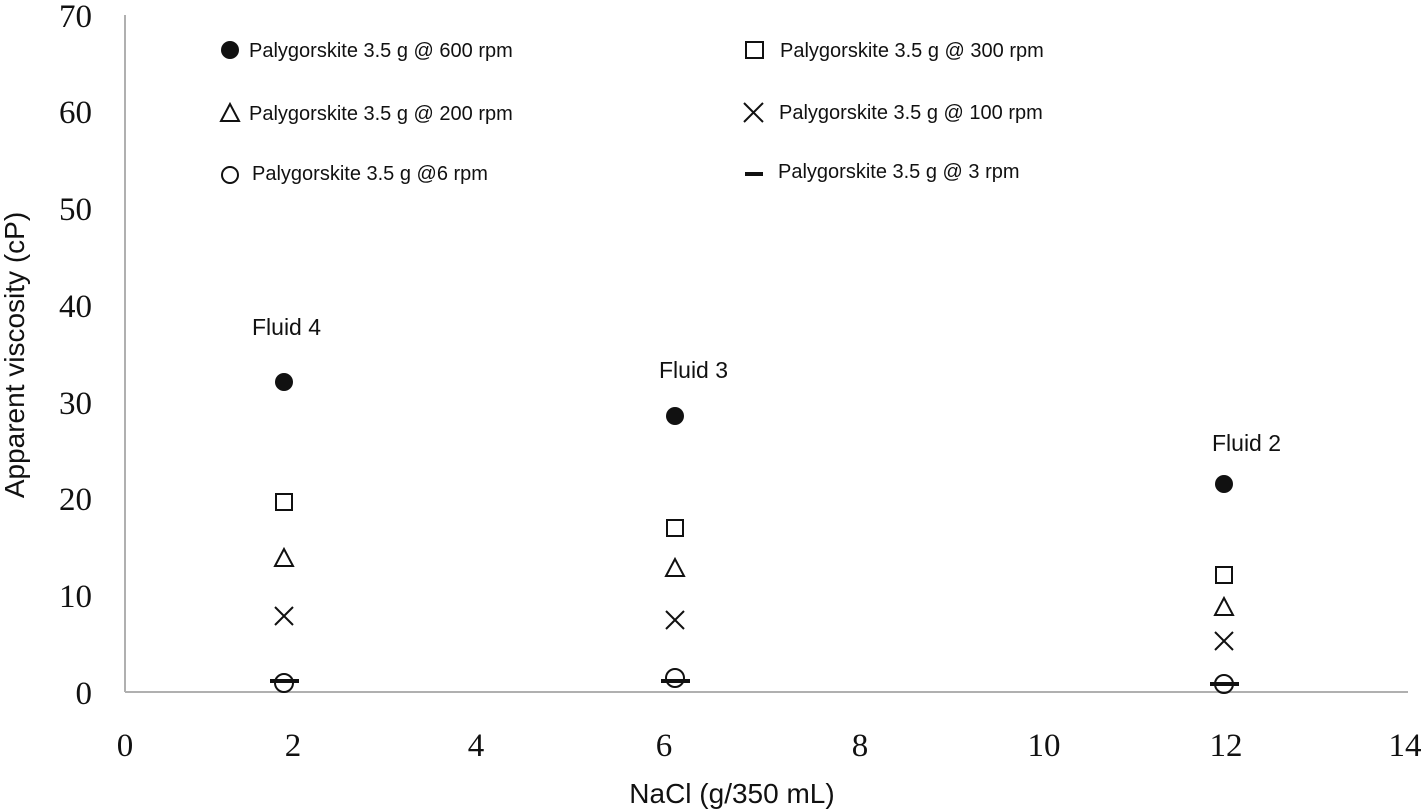 The height and width of the screenshot is (811, 1427). I want to click on y-axis-title: Apparent viscosity (cP), so click(15, 355).